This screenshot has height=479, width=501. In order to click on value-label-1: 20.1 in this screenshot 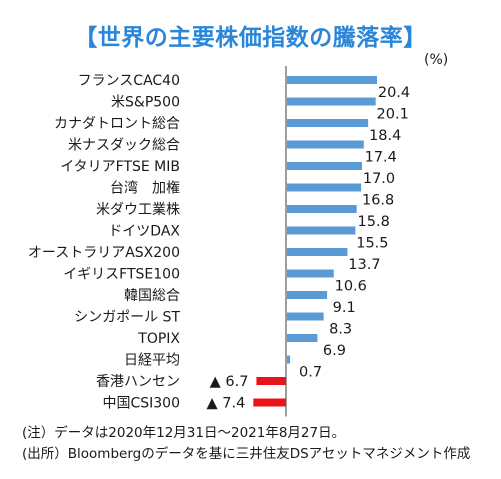, I will do `click(393, 115)`.